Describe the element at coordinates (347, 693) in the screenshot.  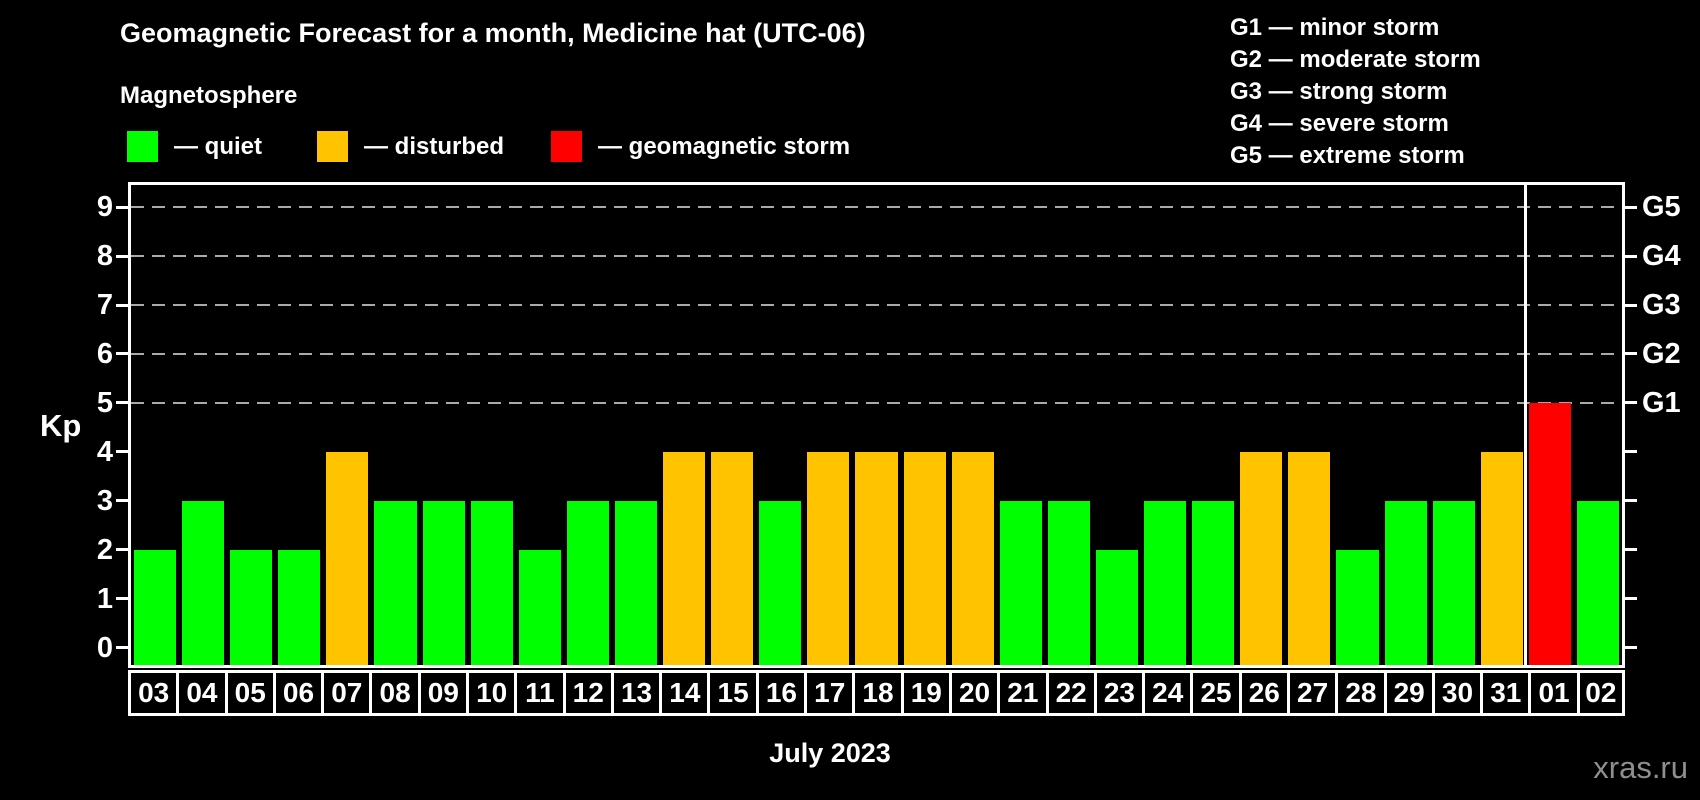
I see `day-label-cell: 07` at that location.